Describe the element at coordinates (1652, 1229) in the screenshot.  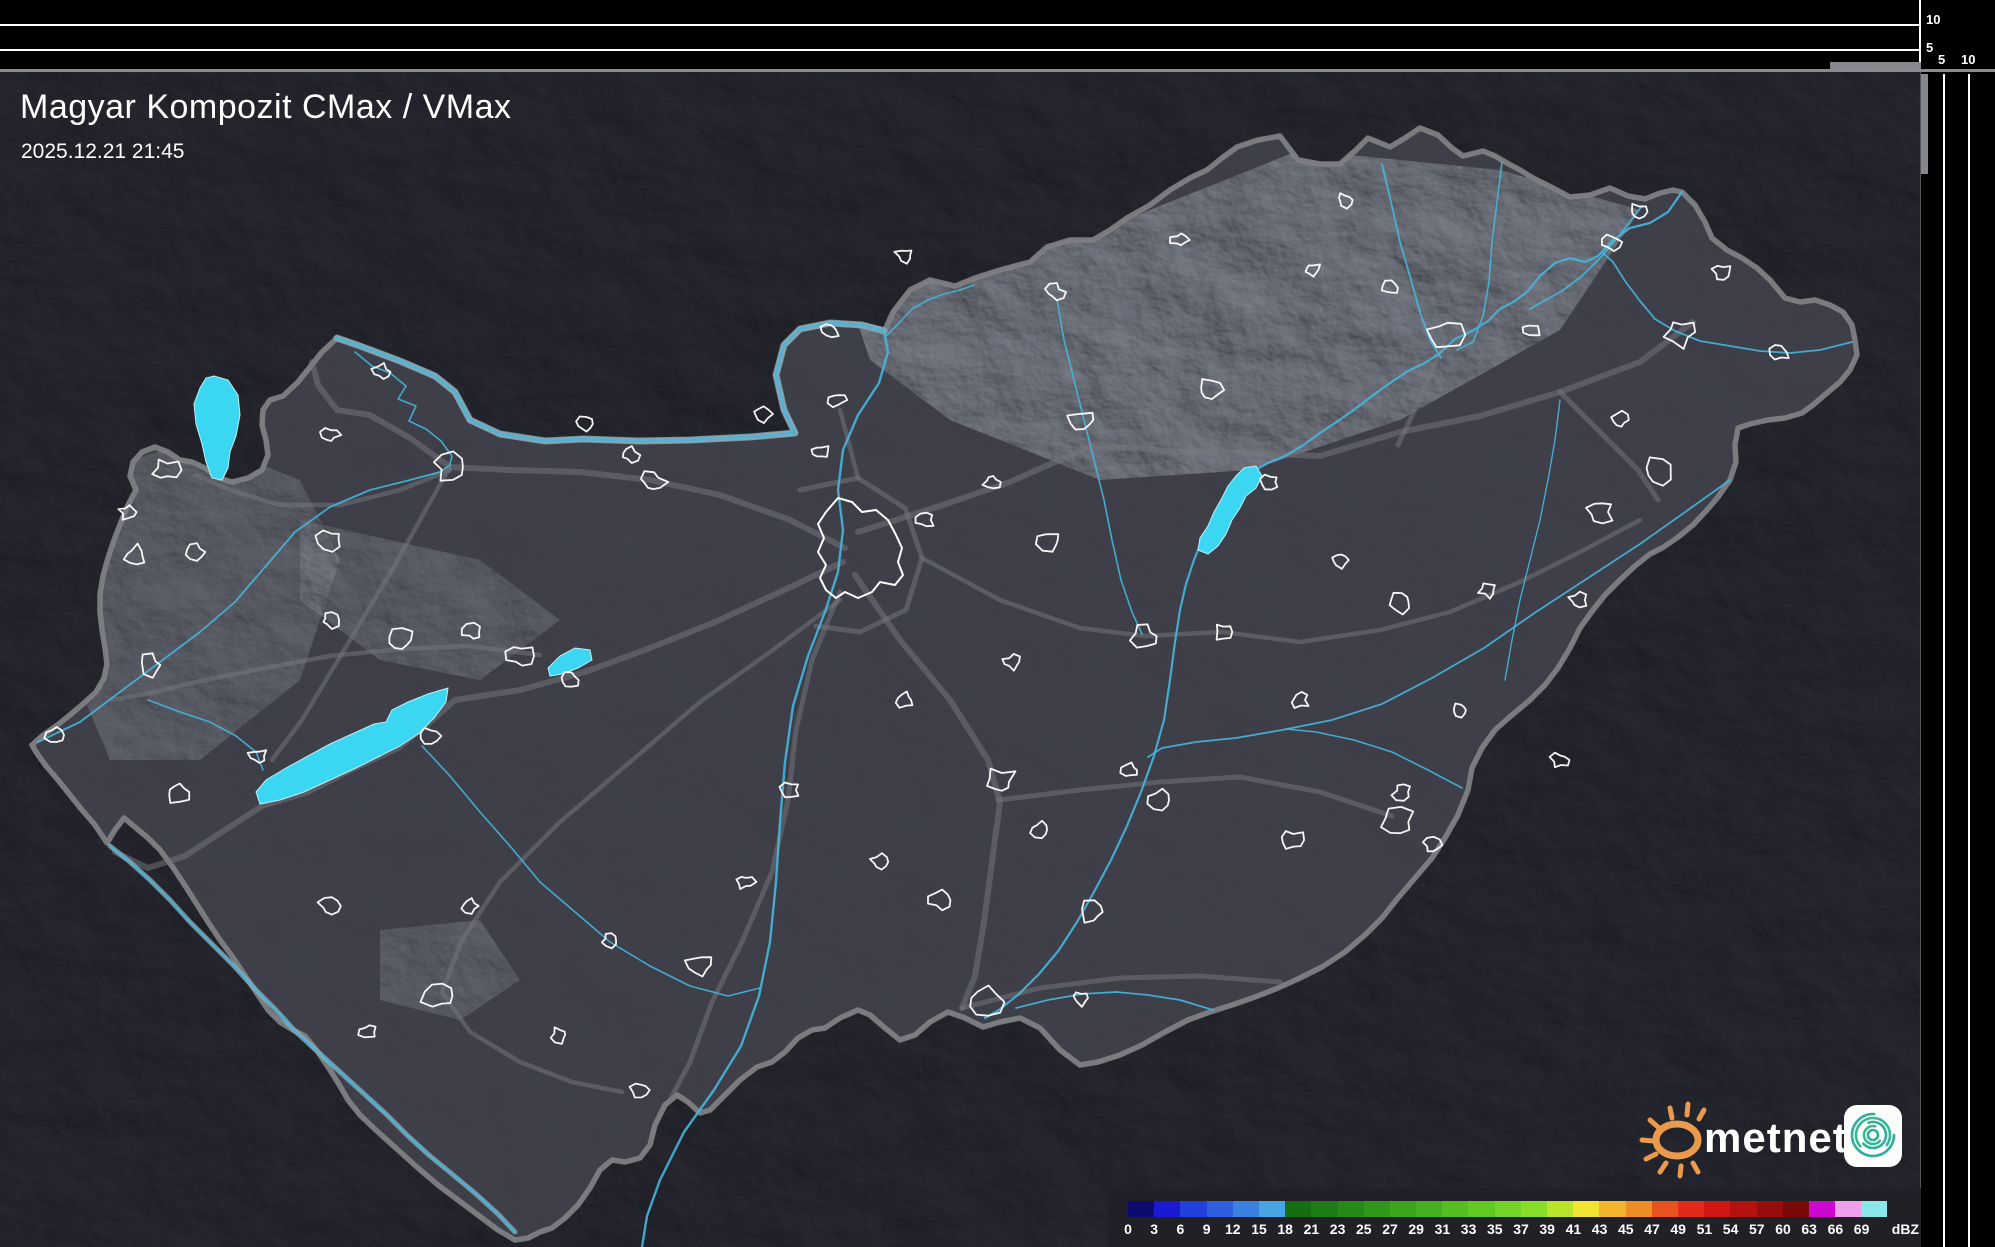
I see `dbz-tick: 47` at that location.